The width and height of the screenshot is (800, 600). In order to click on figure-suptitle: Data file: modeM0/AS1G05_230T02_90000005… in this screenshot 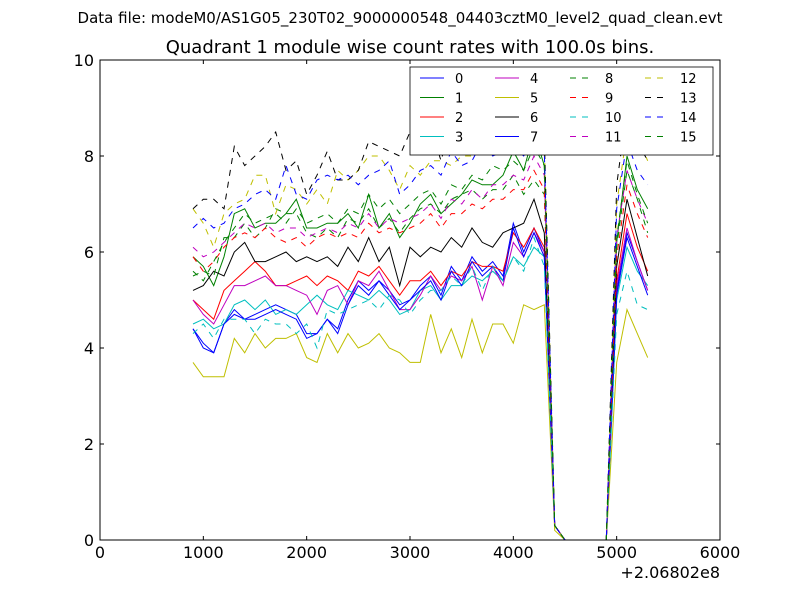, I will do `click(400, 18)`.